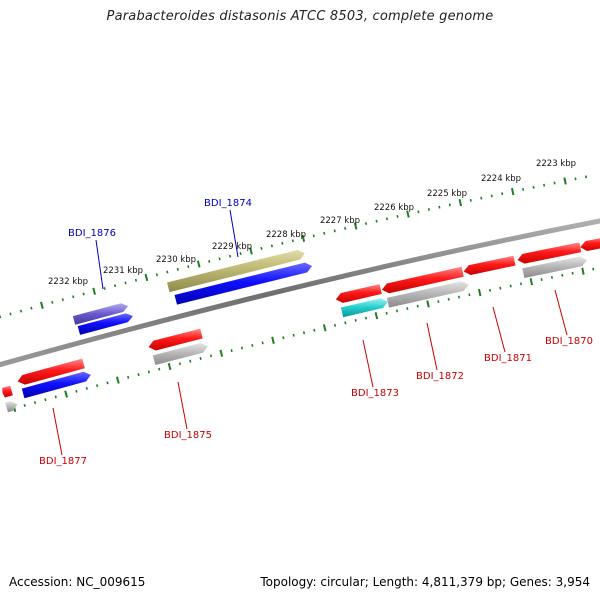  What do you see at coordinates (68, 282) in the screenshot?
I see `scale-label: 2232 kbp` at bounding box center [68, 282].